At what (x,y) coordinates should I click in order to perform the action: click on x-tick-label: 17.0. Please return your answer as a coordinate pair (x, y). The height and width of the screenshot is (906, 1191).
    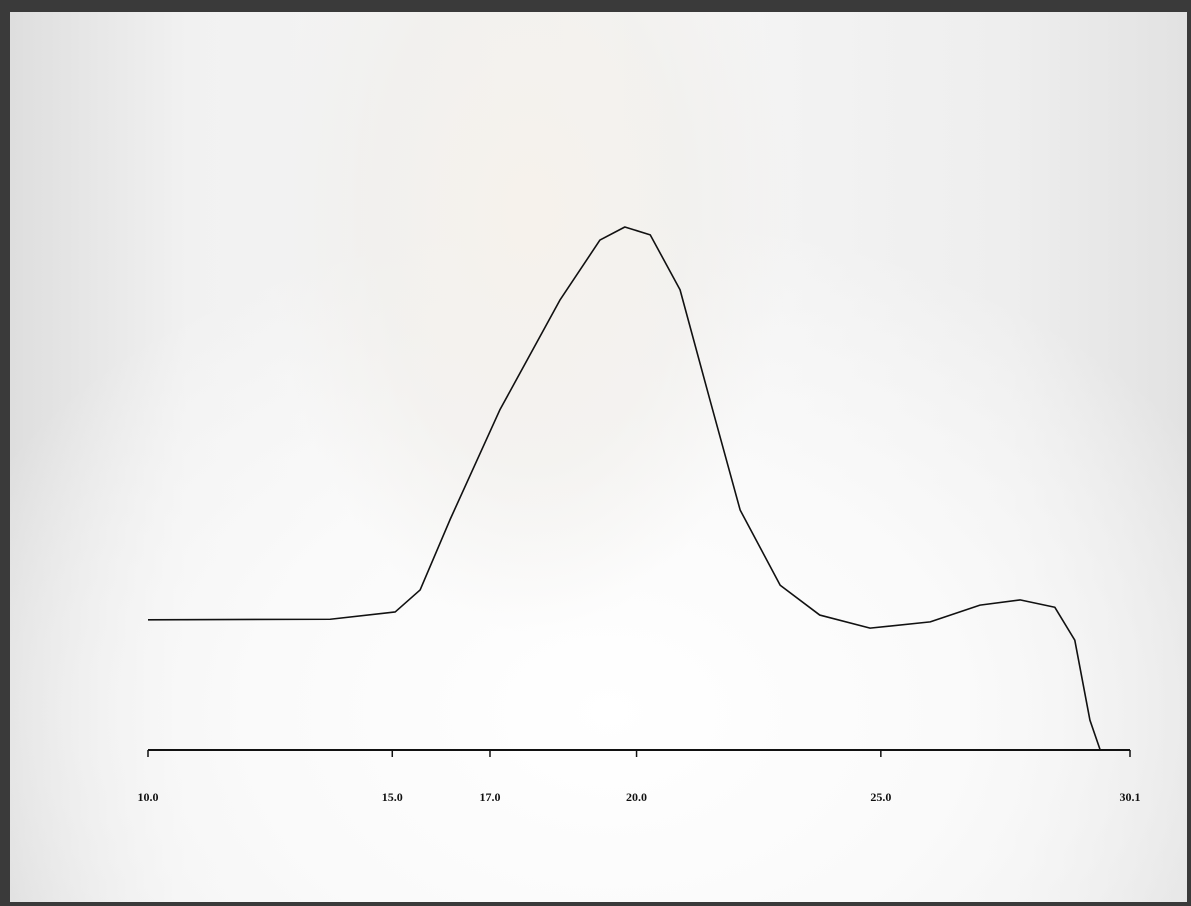
    Looking at the image, I should click on (489, 797).